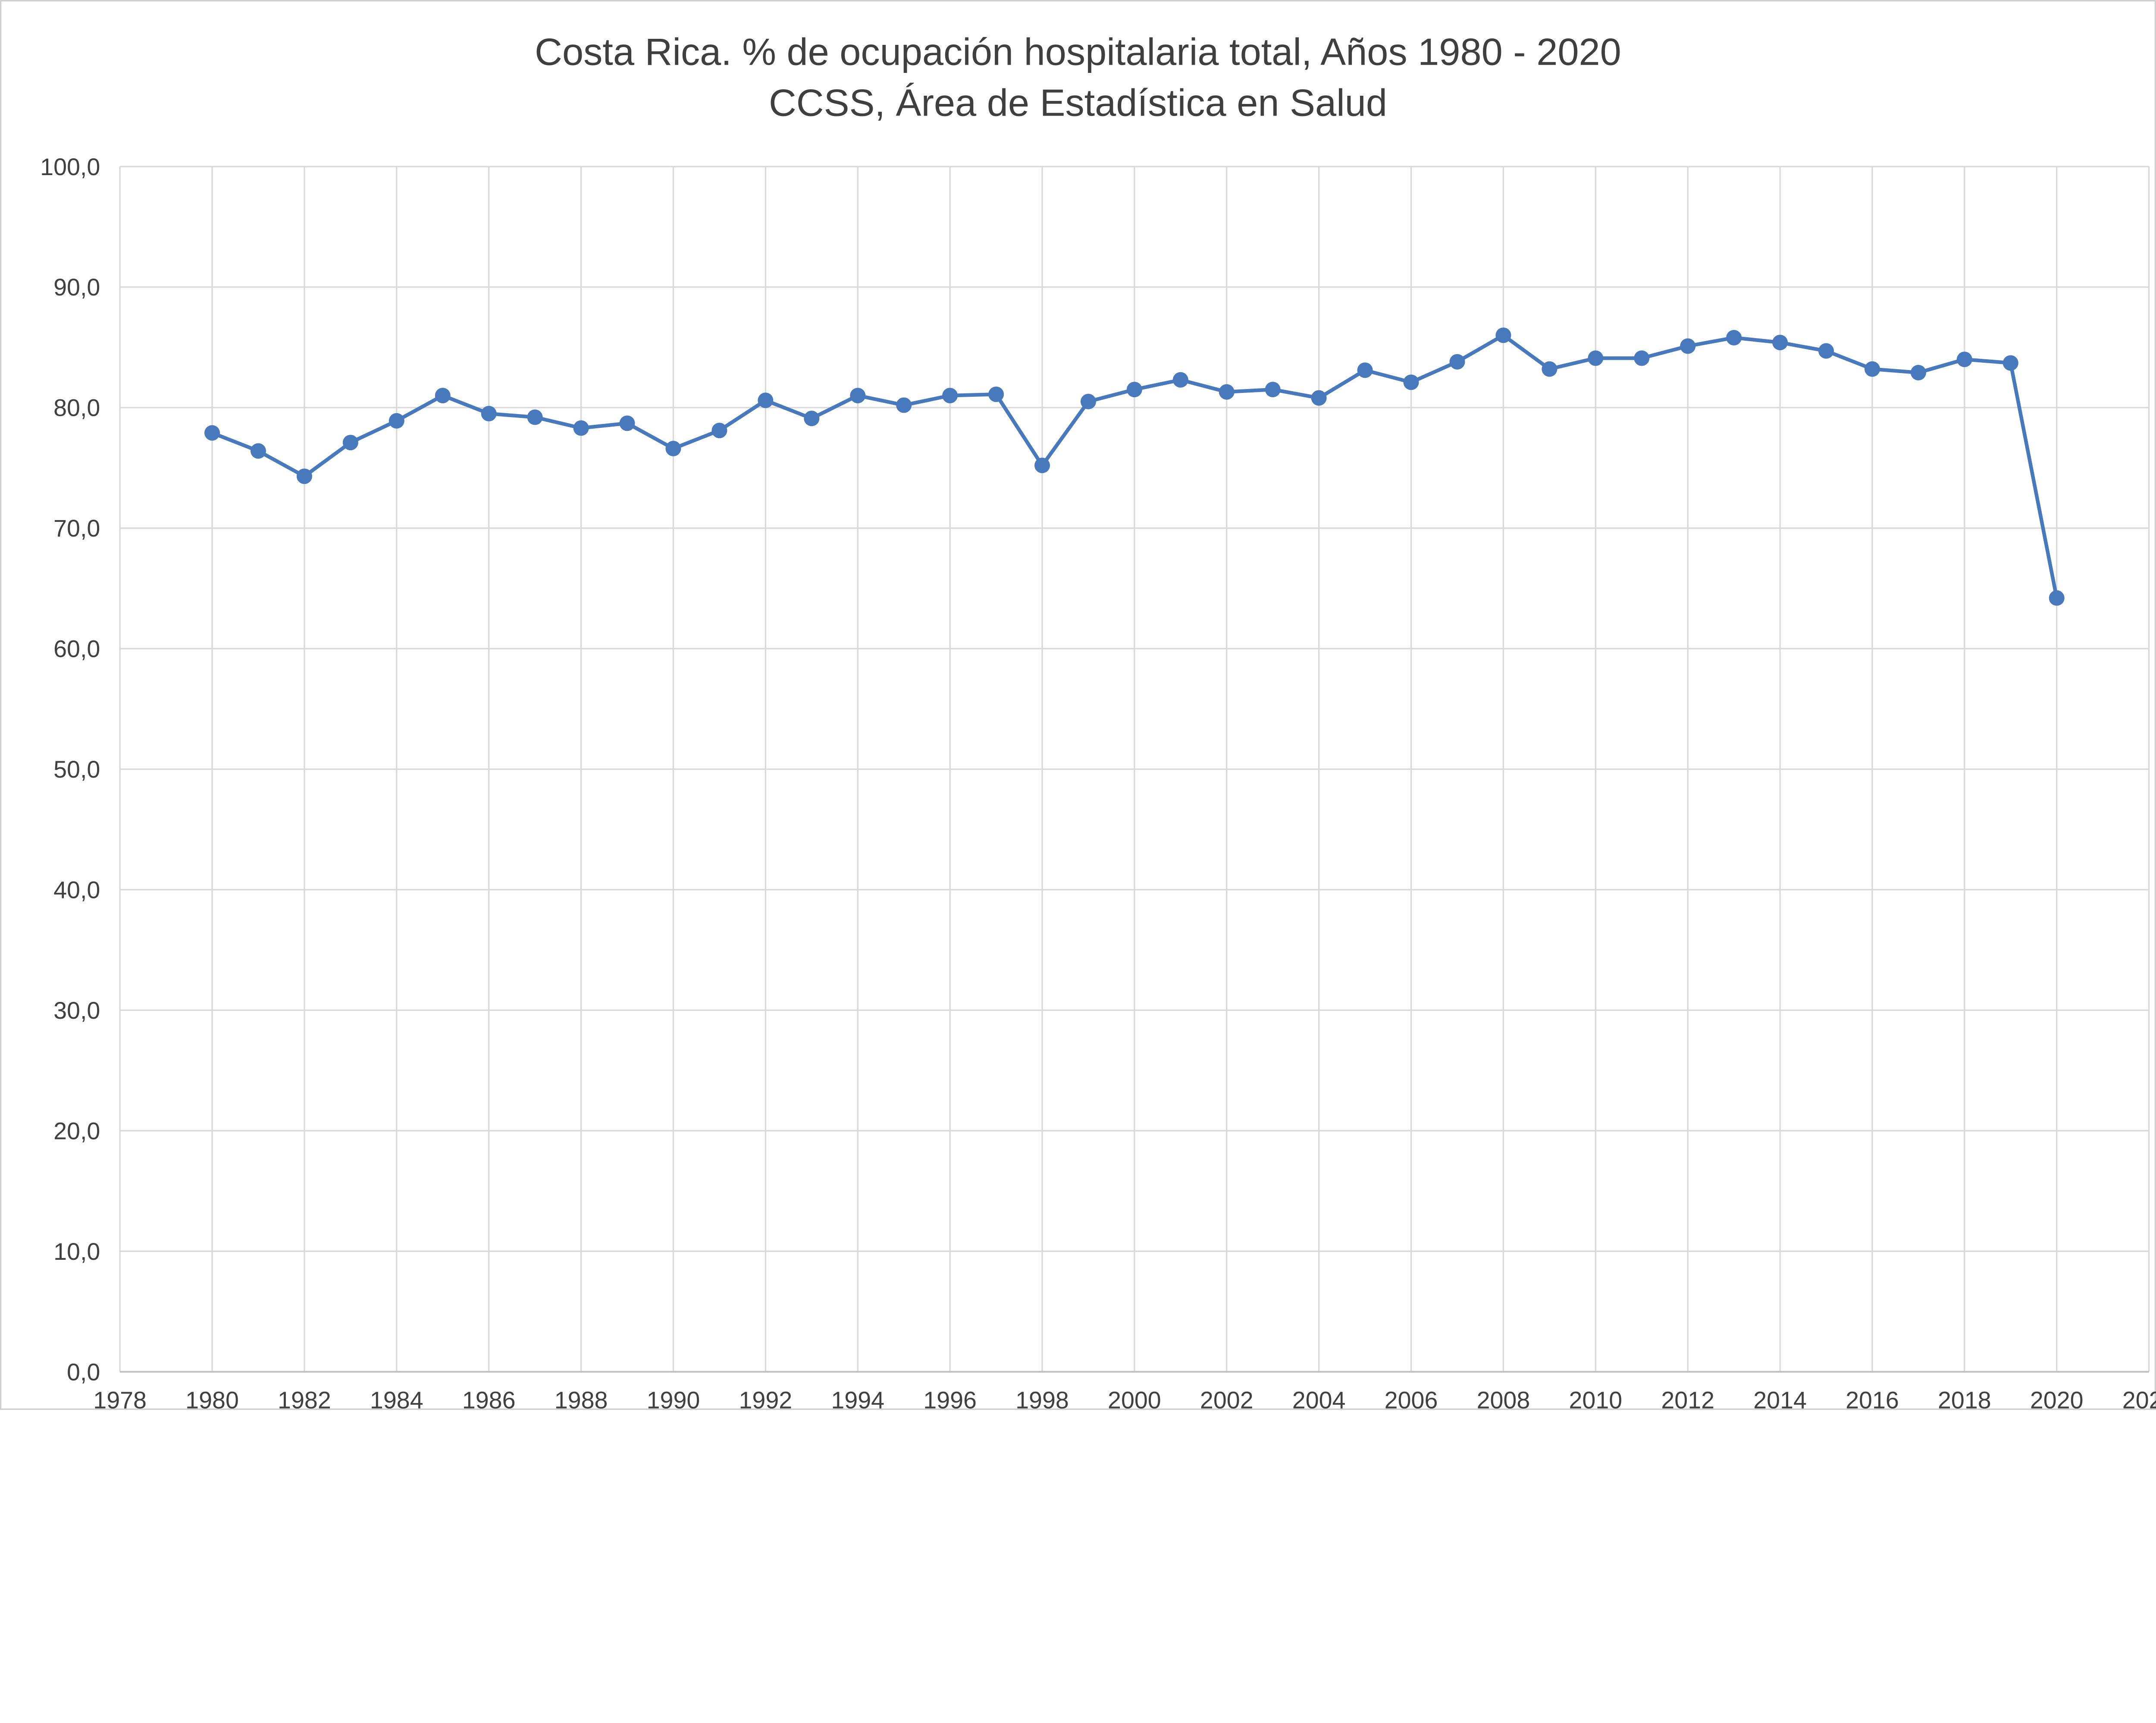 The width and height of the screenshot is (2156, 1723). What do you see at coordinates (581, 1399) in the screenshot?
I see `x-tick-label: 1988` at bounding box center [581, 1399].